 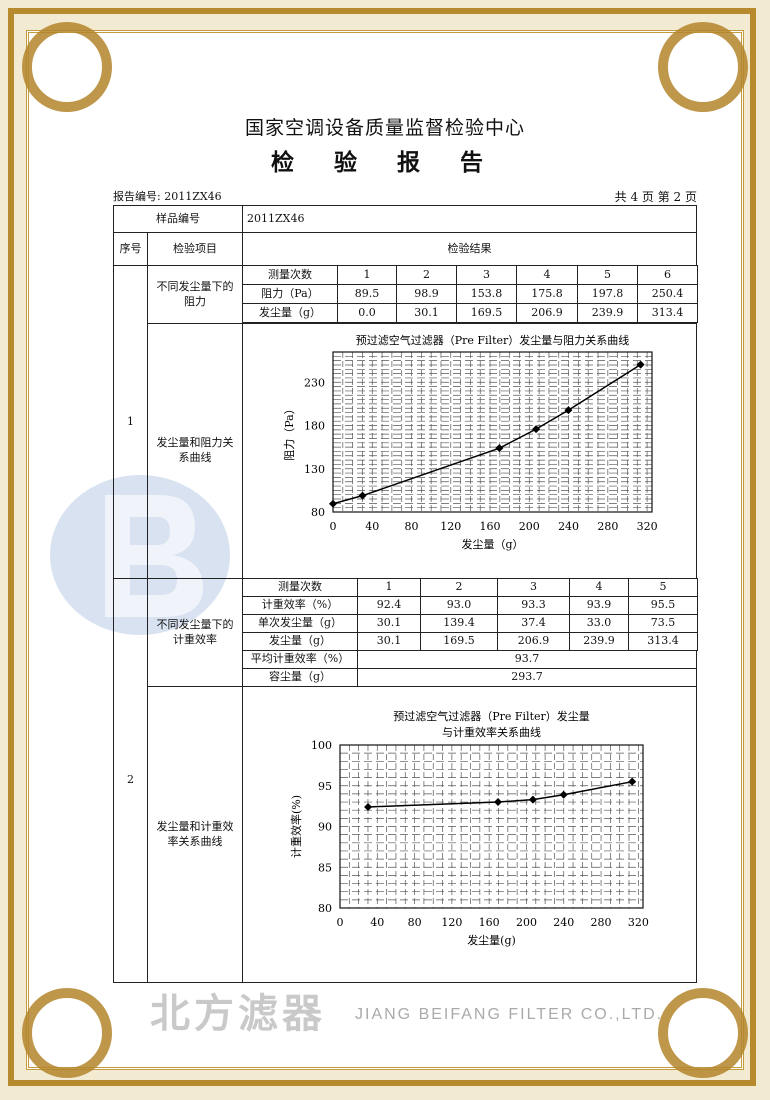 I want to click on sample-value: 2011ZX46, so click(x=469, y=219).